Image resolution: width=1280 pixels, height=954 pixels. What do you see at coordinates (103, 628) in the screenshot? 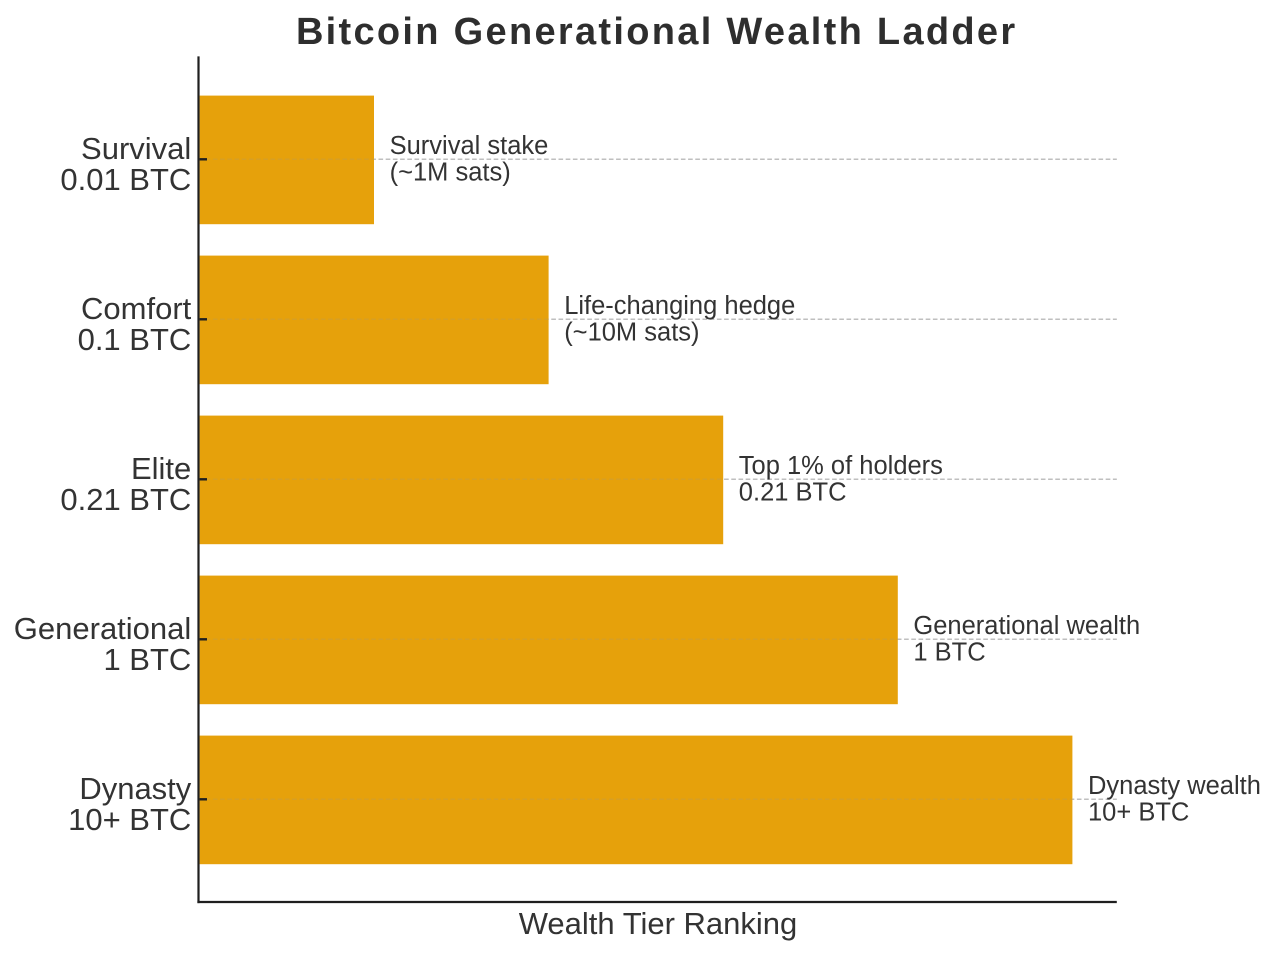
I see `svg-text: Generational` at bounding box center [103, 628].